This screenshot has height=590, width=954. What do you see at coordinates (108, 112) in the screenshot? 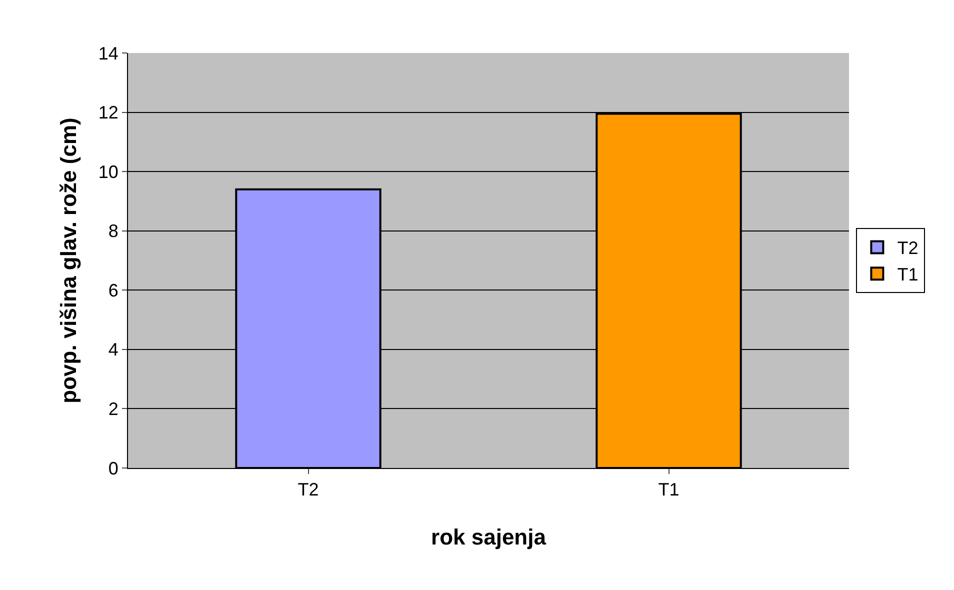
I see `y-tick-label: 12` at bounding box center [108, 112].